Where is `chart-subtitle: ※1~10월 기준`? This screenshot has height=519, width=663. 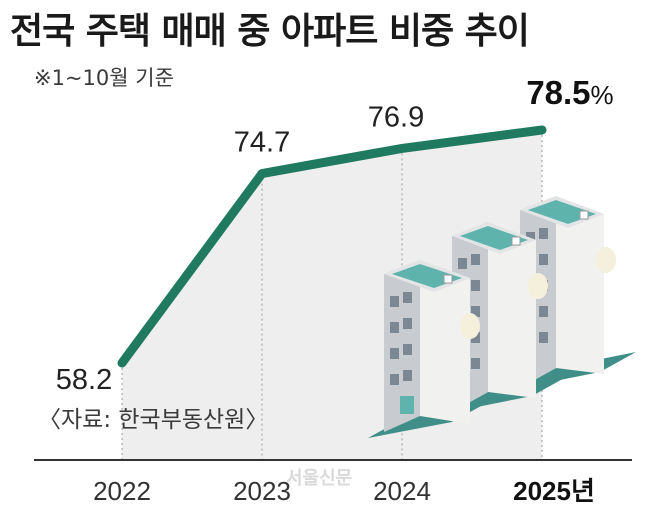
chart-subtitle: ※1~10월 기준 is located at coordinates (104, 78).